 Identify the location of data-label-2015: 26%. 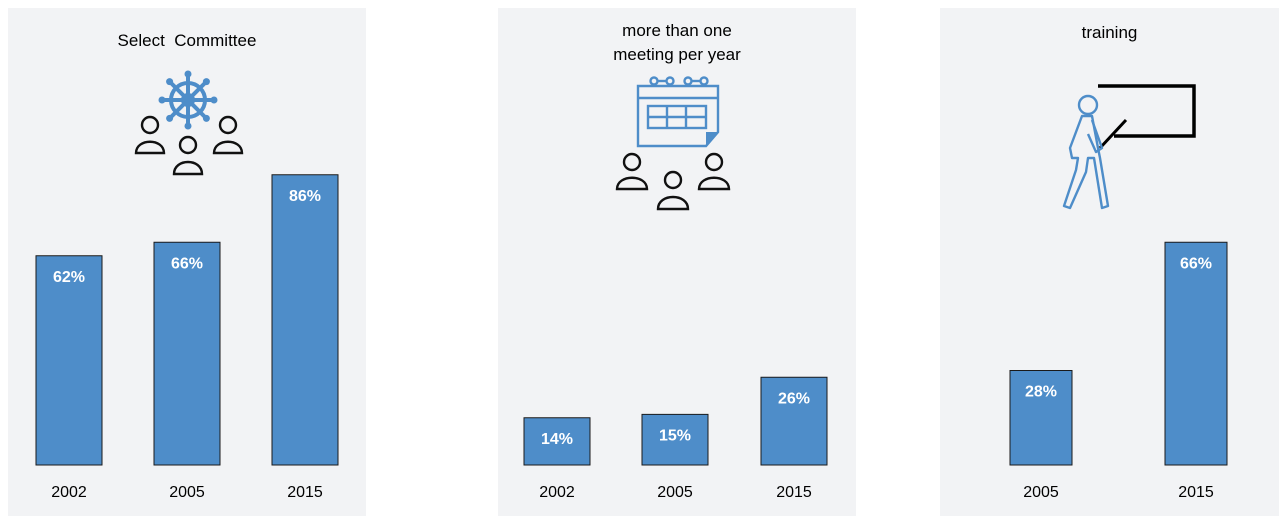
(794, 398).